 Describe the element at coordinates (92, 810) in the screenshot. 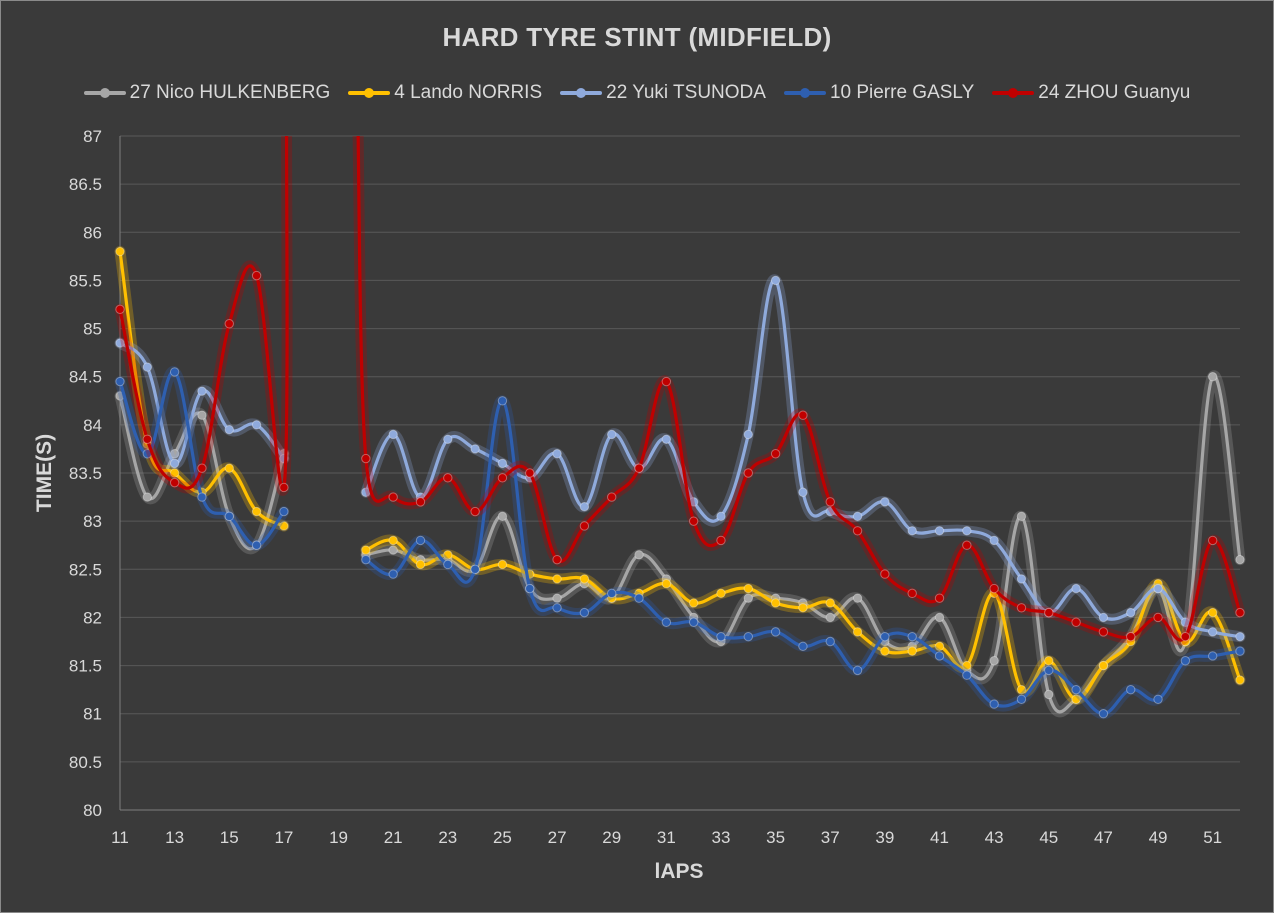

I see `y-tick-label: 80` at that location.